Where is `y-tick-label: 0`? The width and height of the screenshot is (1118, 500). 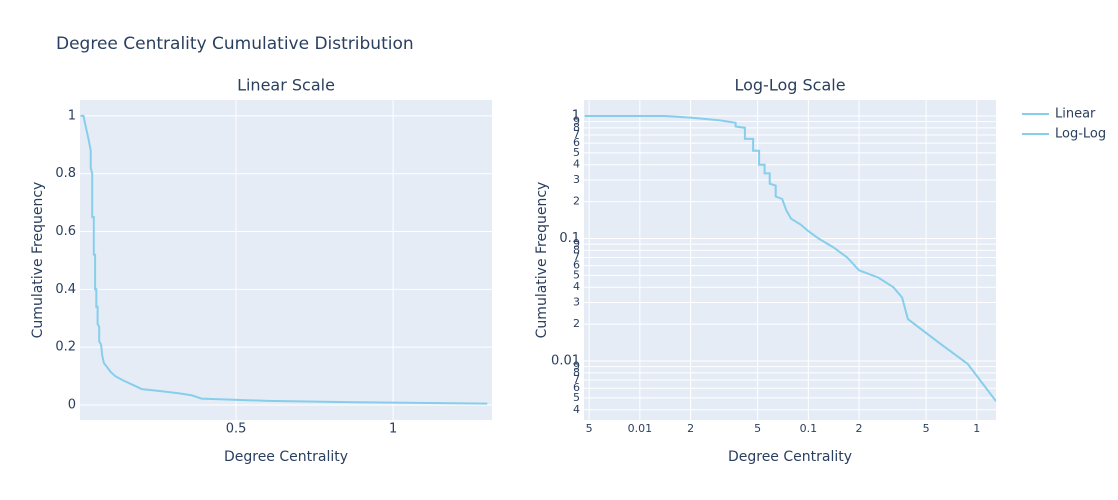
y-tick-label: 0 is located at coordinates (72, 404).